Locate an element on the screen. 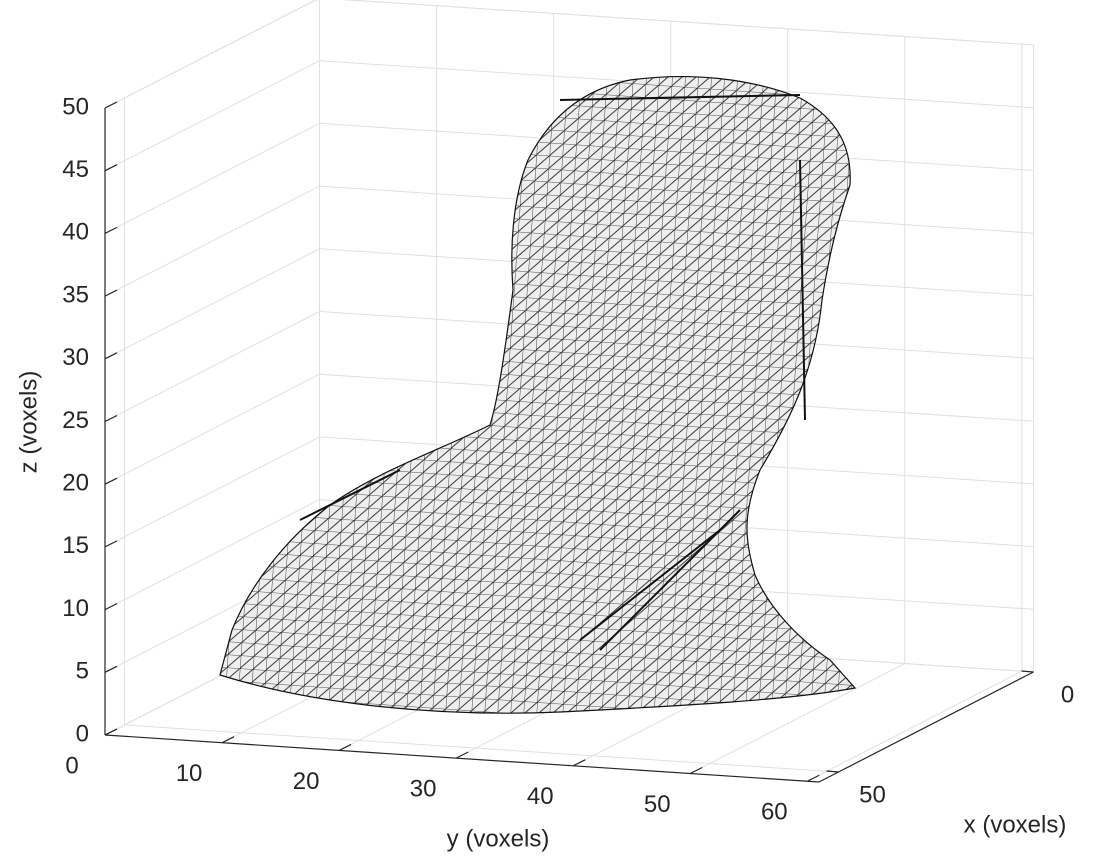  y-tick-label: 30 is located at coordinates (423, 788).